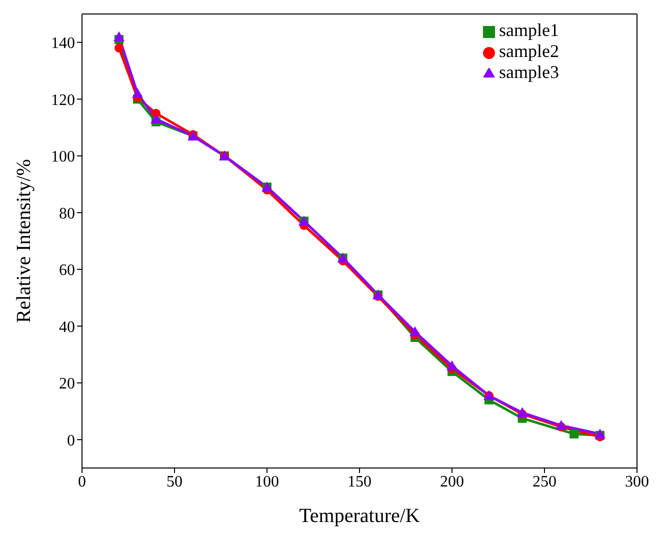 This screenshot has width=664, height=539. Describe the element at coordinates (452, 481) in the screenshot. I see `x-tick-label: 200` at that location.